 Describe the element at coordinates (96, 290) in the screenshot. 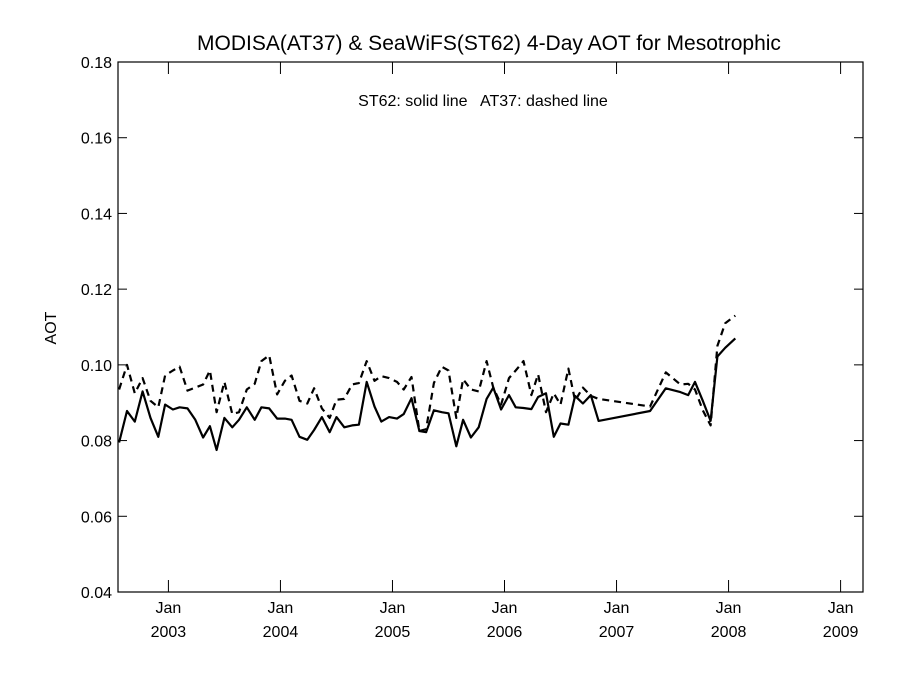

I see `y-tick-label: 0.12` at that location.